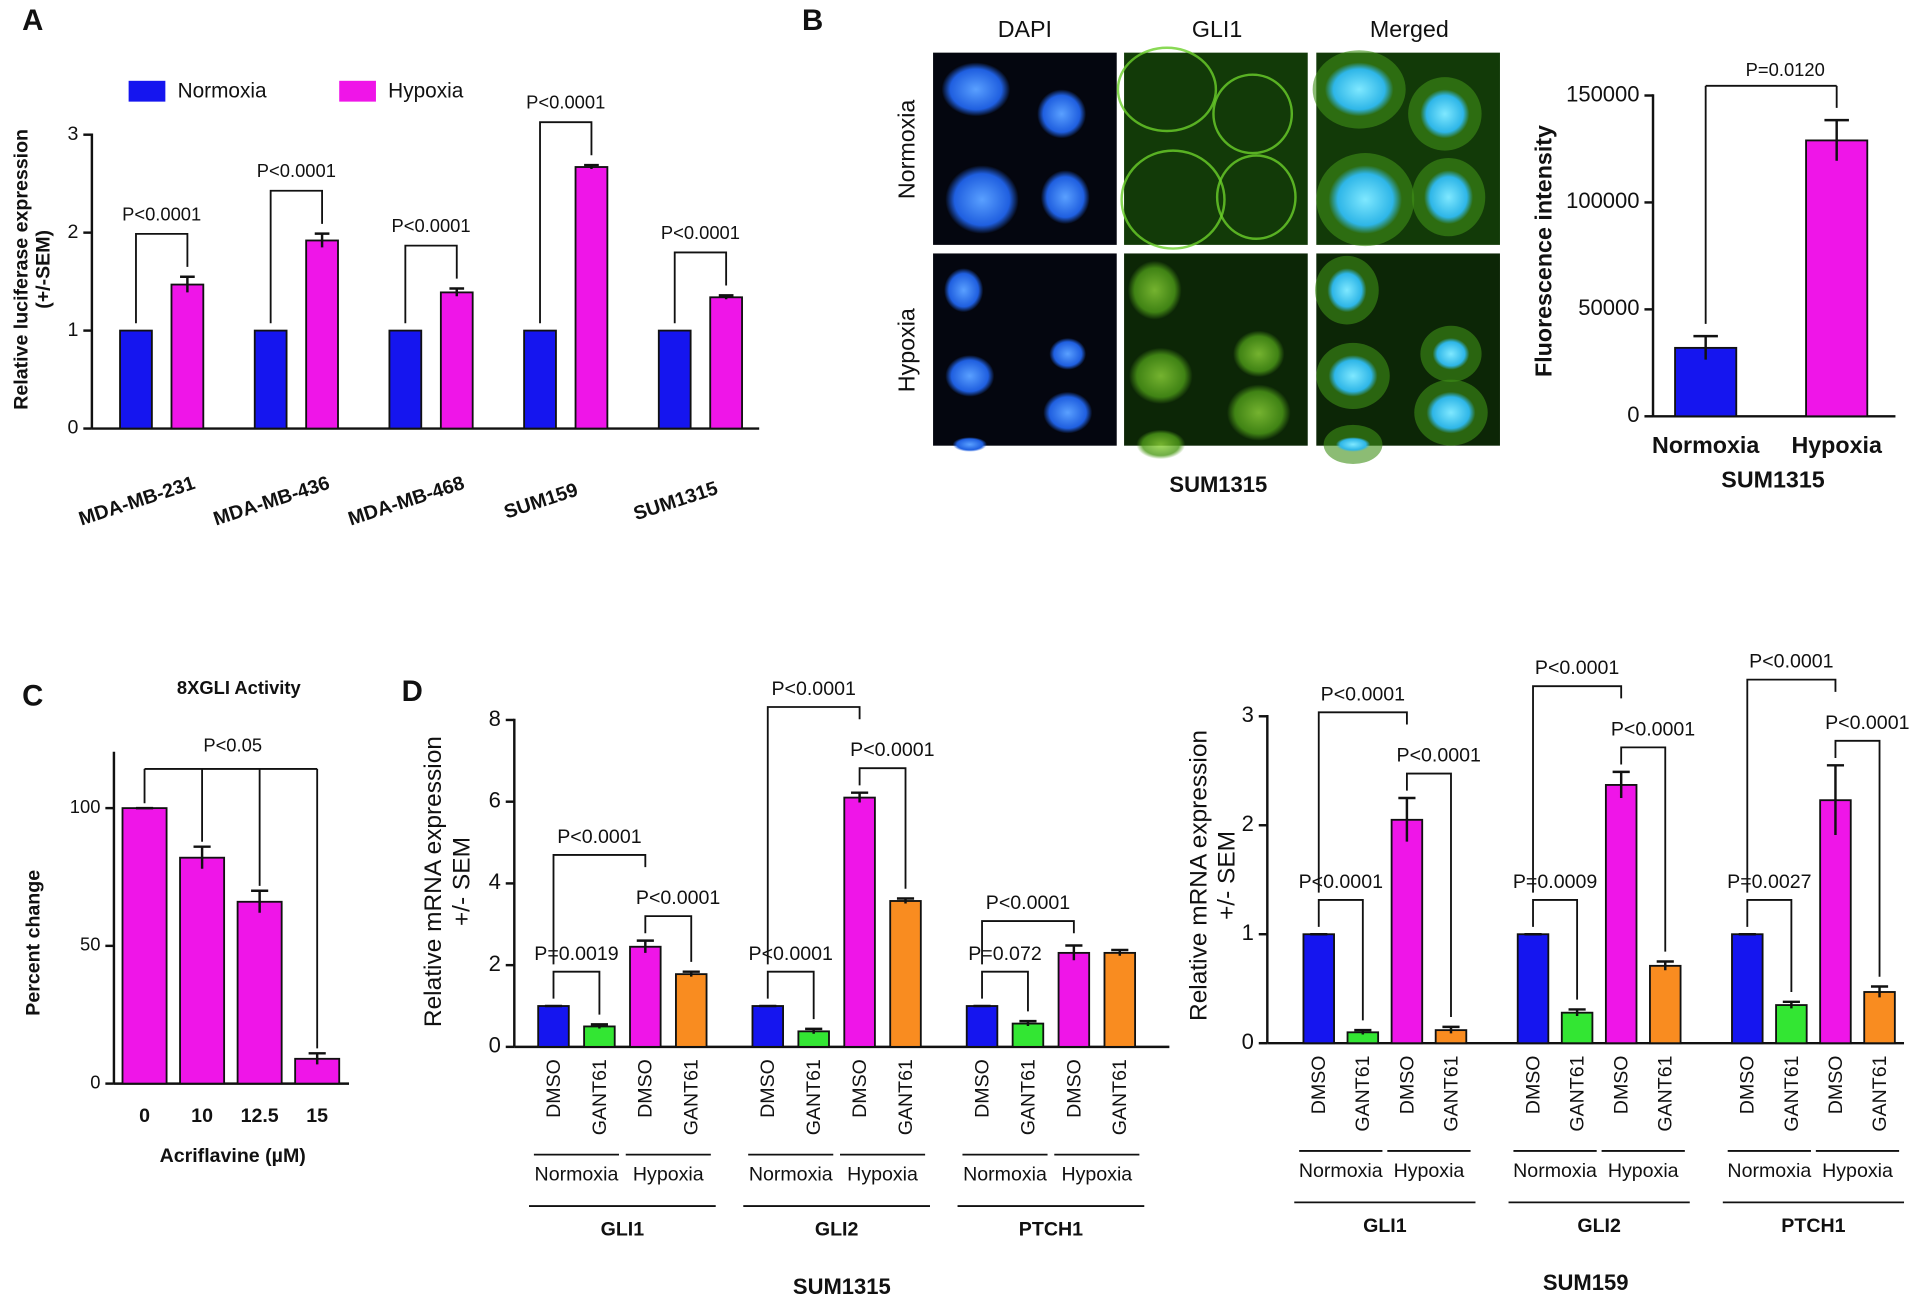 The width and height of the screenshot is (1920, 1304). I want to click on y-axis-label: Percent change, so click(34, 943).